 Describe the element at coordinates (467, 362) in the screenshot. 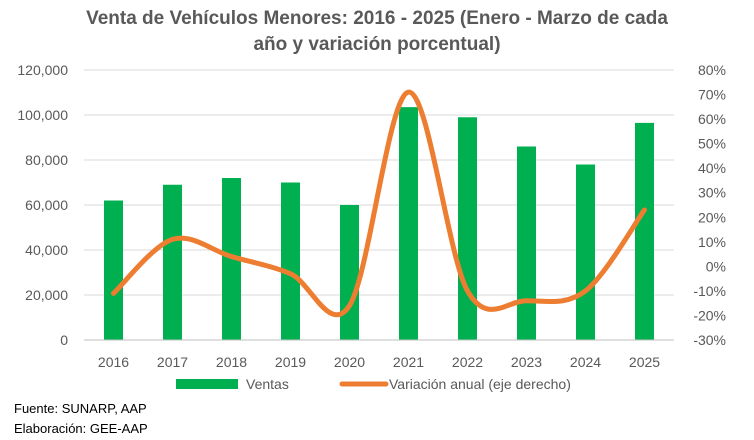

I see `x-tick-label: 2022` at that location.